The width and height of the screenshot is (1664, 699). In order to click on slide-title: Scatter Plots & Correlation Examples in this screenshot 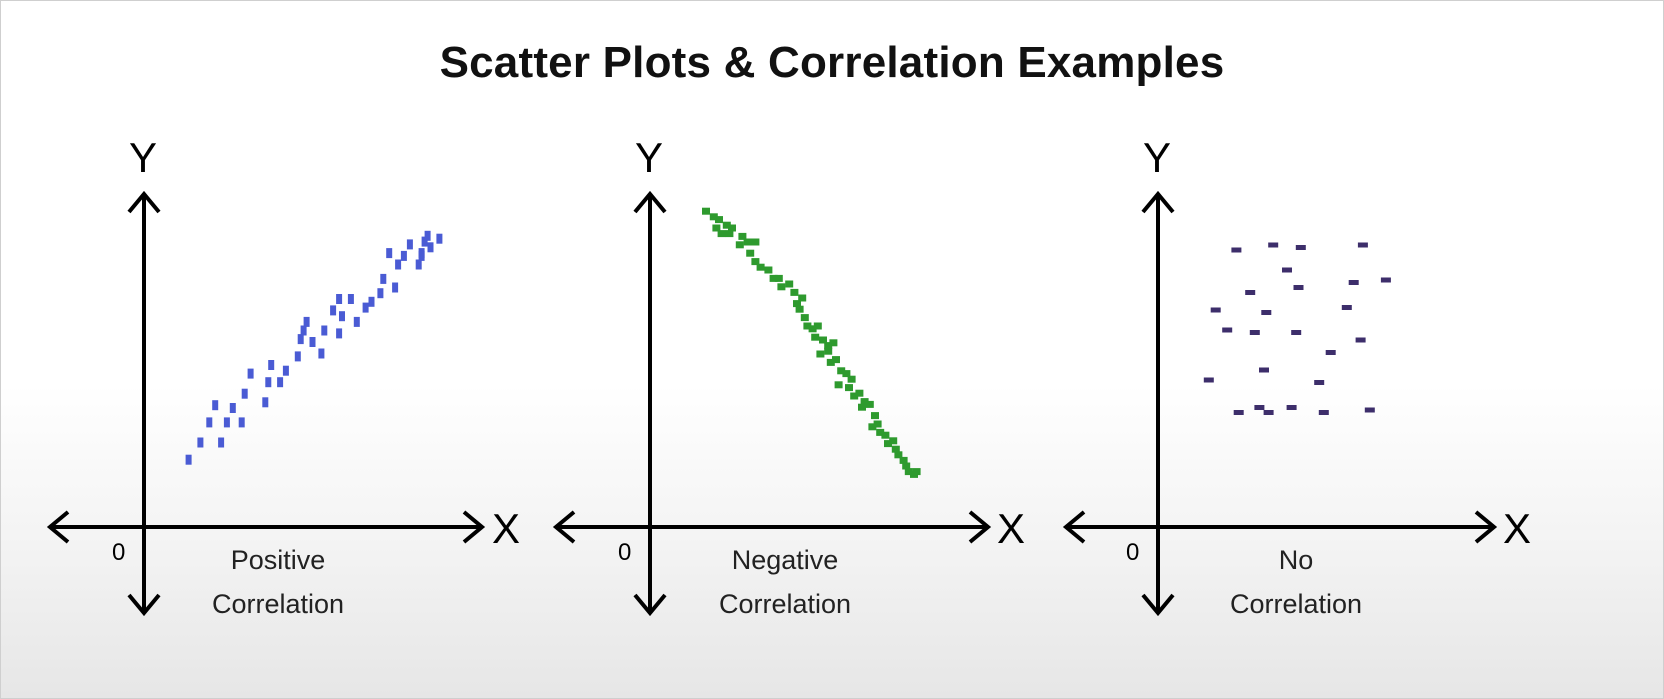, I will do `click(832, 62)`.